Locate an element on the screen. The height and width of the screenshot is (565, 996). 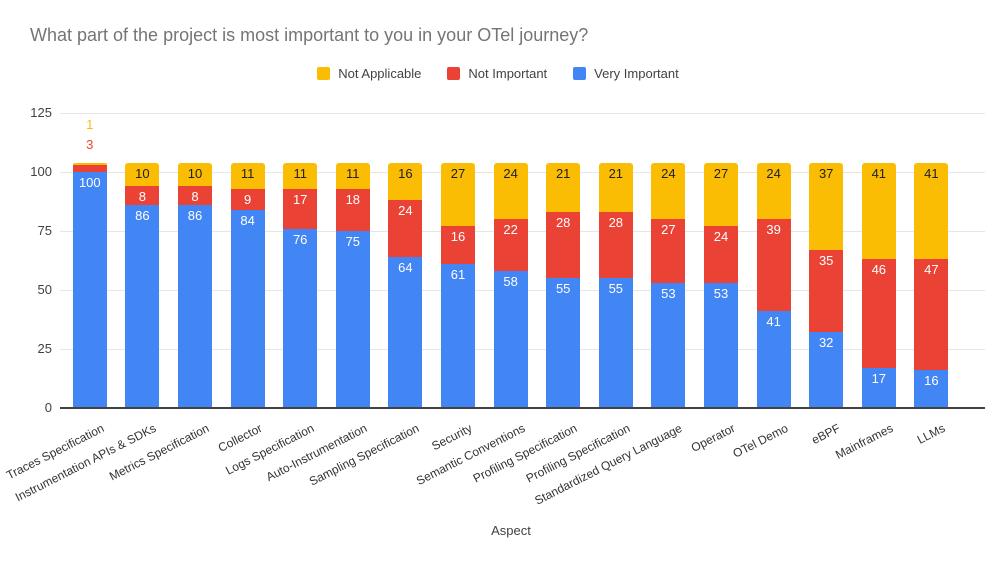
bar-value-label: 28 is located at coordinates (563, 223).